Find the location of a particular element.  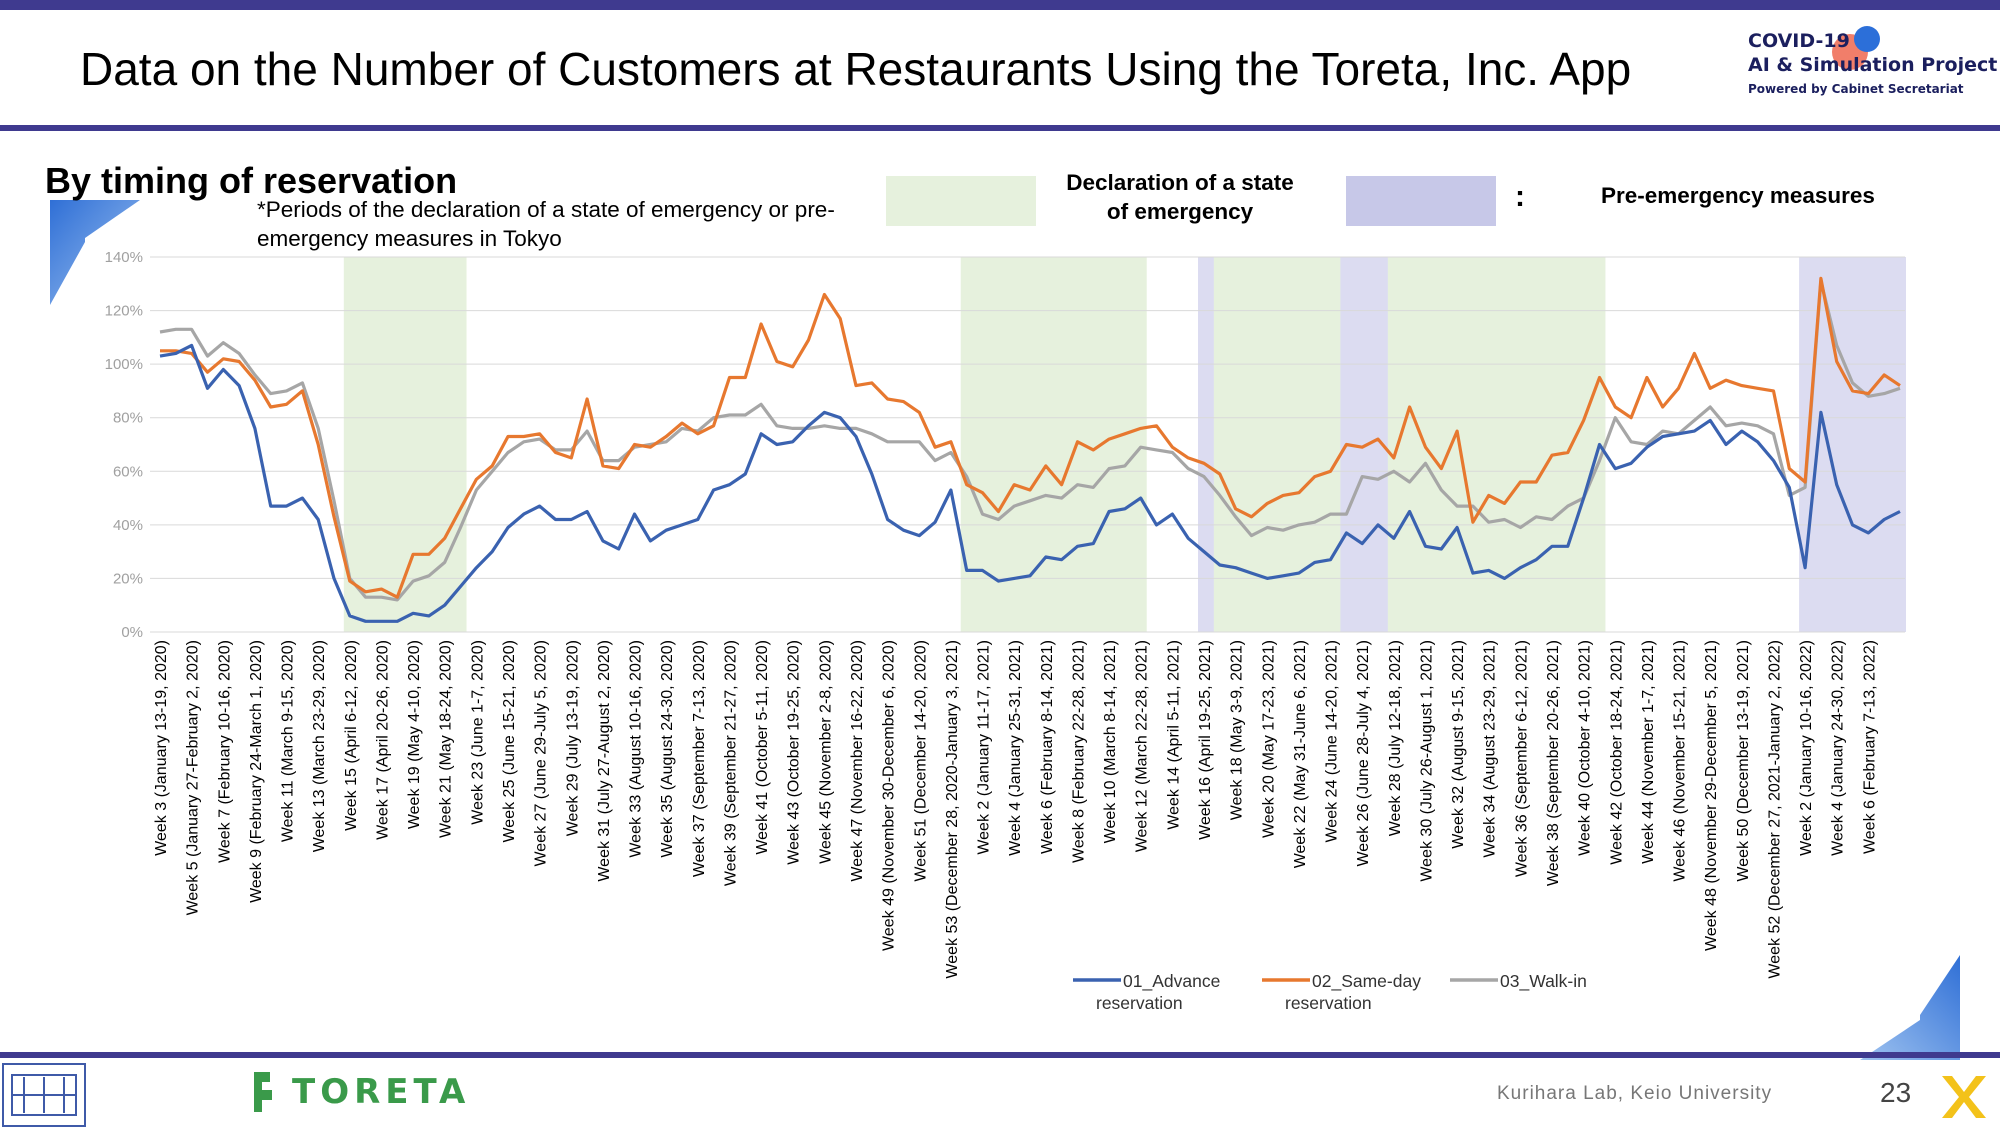

x-tick-label: Week 6 (February 7-13, 2022) is located at coordinates (1869, 747).